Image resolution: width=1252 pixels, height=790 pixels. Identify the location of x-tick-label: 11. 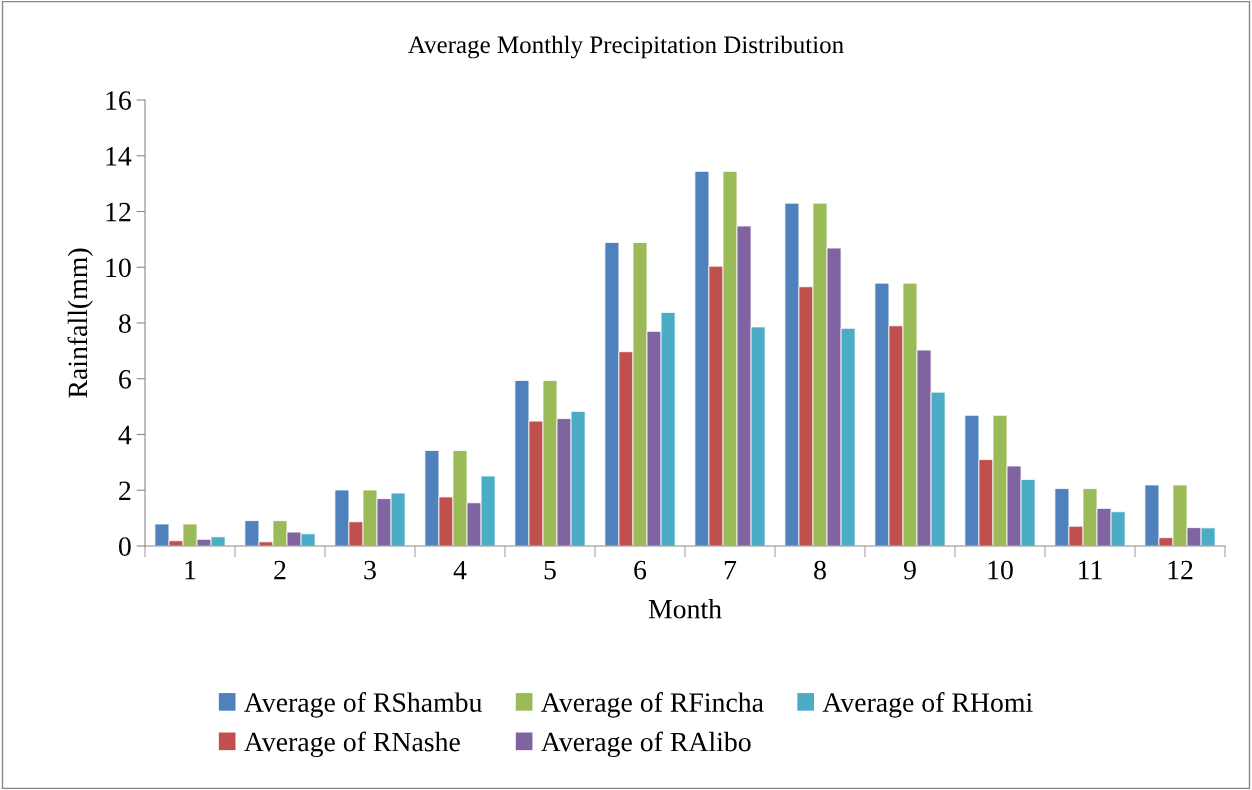
(1090, 570).